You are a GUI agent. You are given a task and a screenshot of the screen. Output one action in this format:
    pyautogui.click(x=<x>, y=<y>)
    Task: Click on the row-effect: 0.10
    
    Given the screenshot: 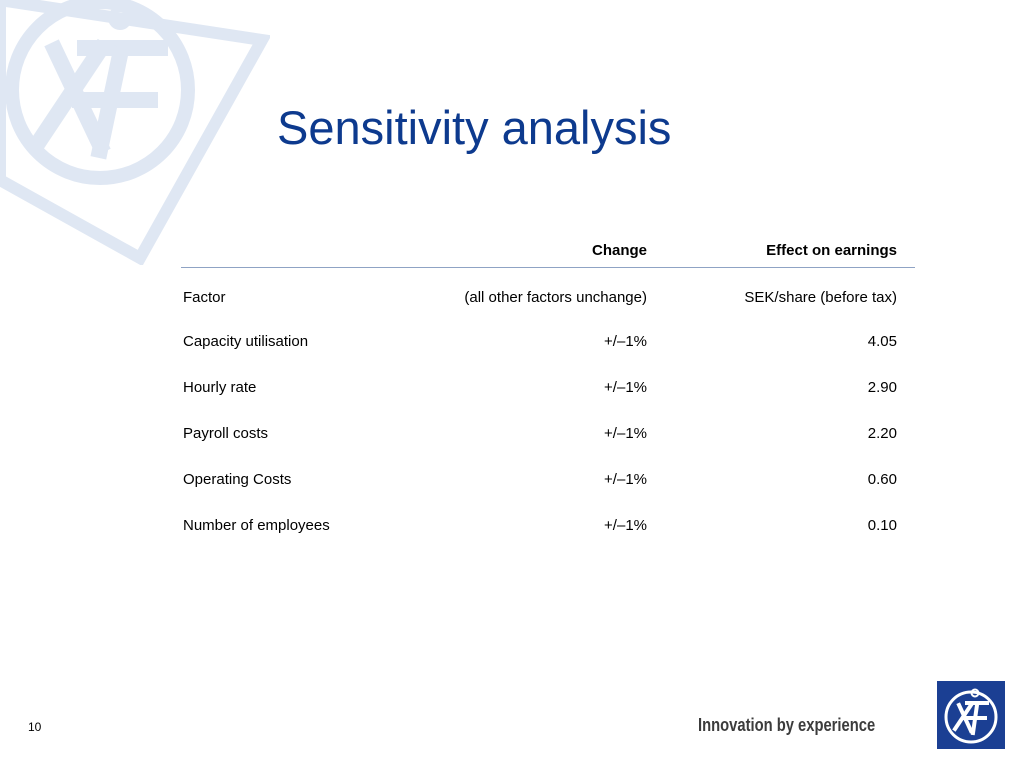 What is the action you would take?
    pyautogui.click(x=882, y=525)
    